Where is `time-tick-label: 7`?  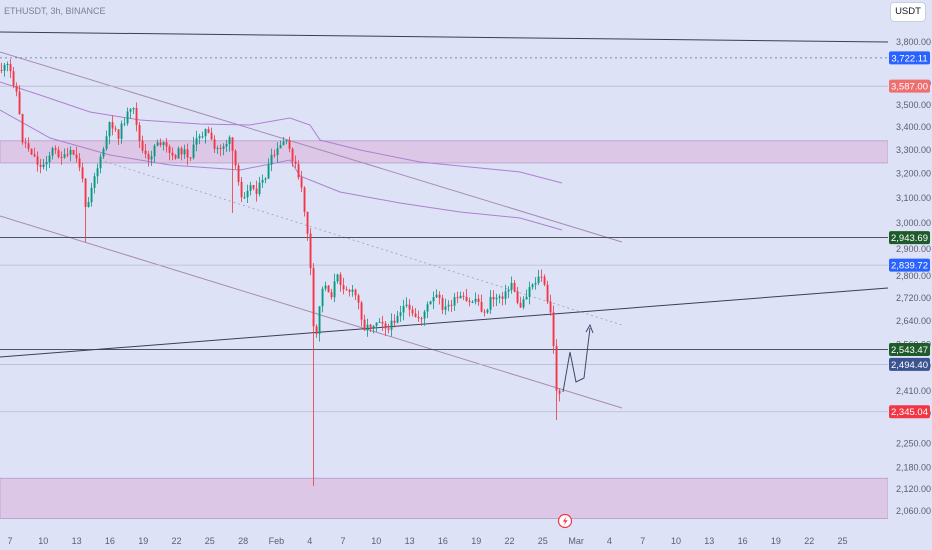 time-tick-label: 7 is located at coordinates (9, 541).